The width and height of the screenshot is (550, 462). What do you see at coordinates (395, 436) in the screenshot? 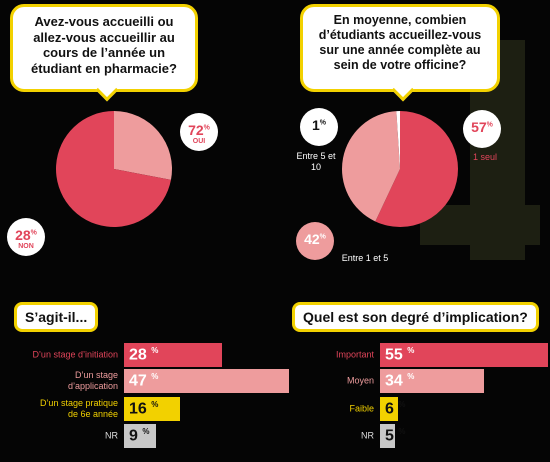
I see `bar-value-label: 5 %` at bounding box center [395, 436].